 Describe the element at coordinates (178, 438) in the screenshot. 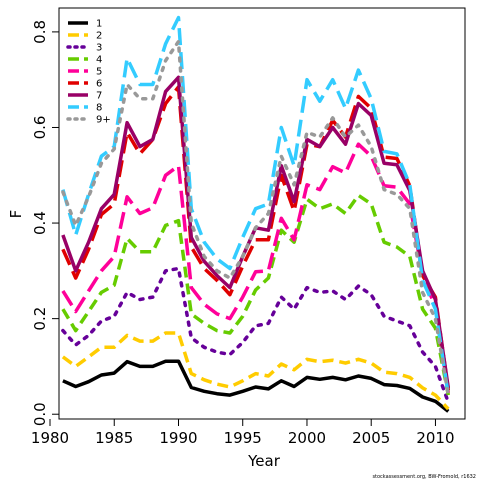

I see `x-tick-label: 1990` at that location.